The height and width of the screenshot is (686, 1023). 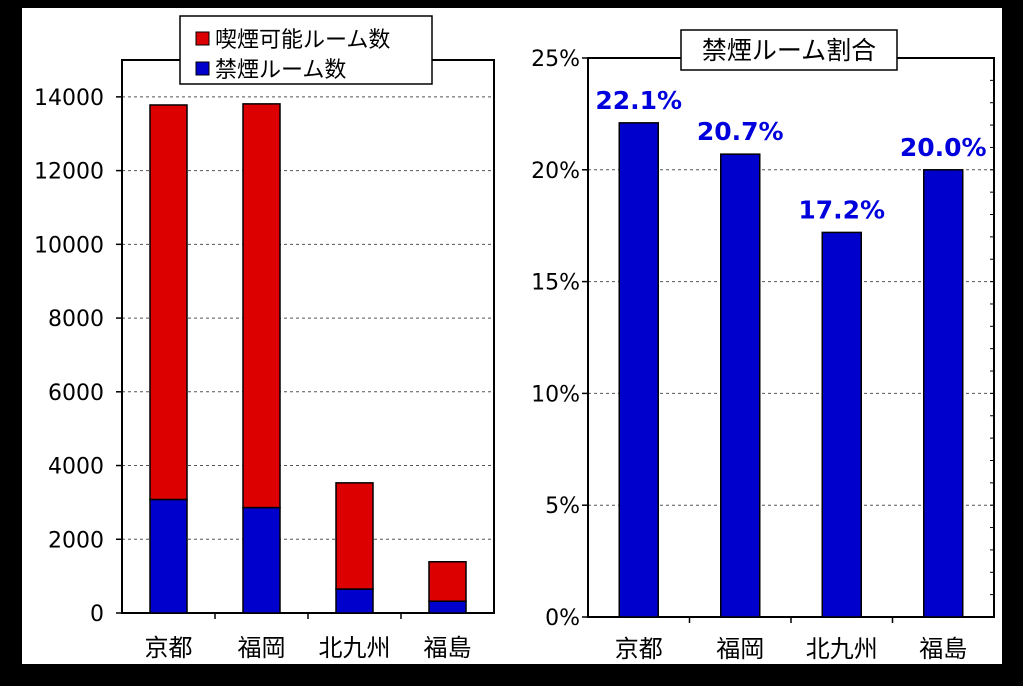 I want to click on y-tick-label: 15%, so click(x=555, y=283).